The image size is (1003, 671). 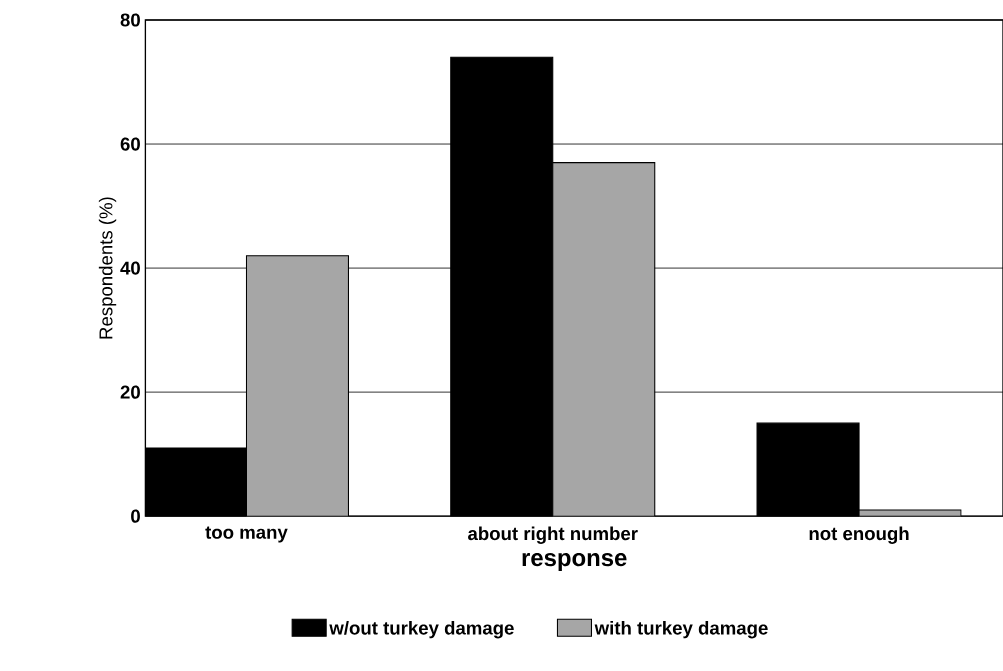 I want to click on y-tick-label: 80, so click(x=130, y=20).